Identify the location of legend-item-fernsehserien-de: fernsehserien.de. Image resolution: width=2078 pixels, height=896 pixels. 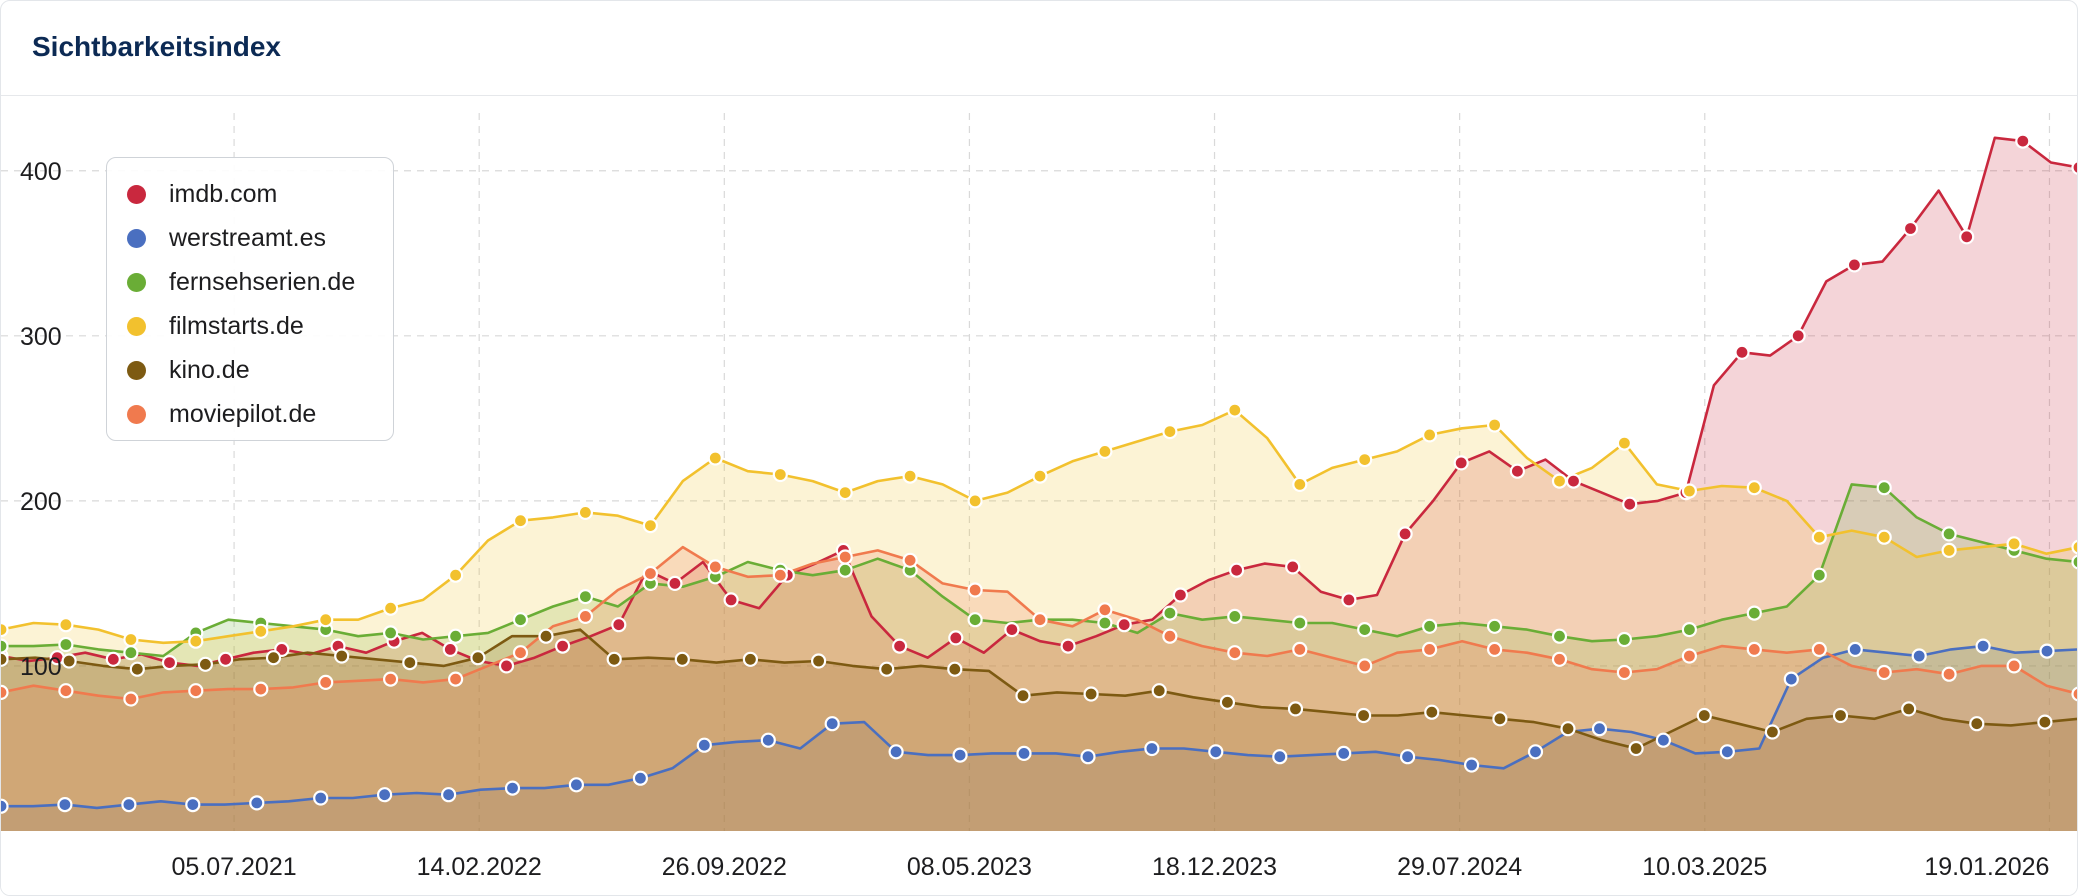
(260, 282).